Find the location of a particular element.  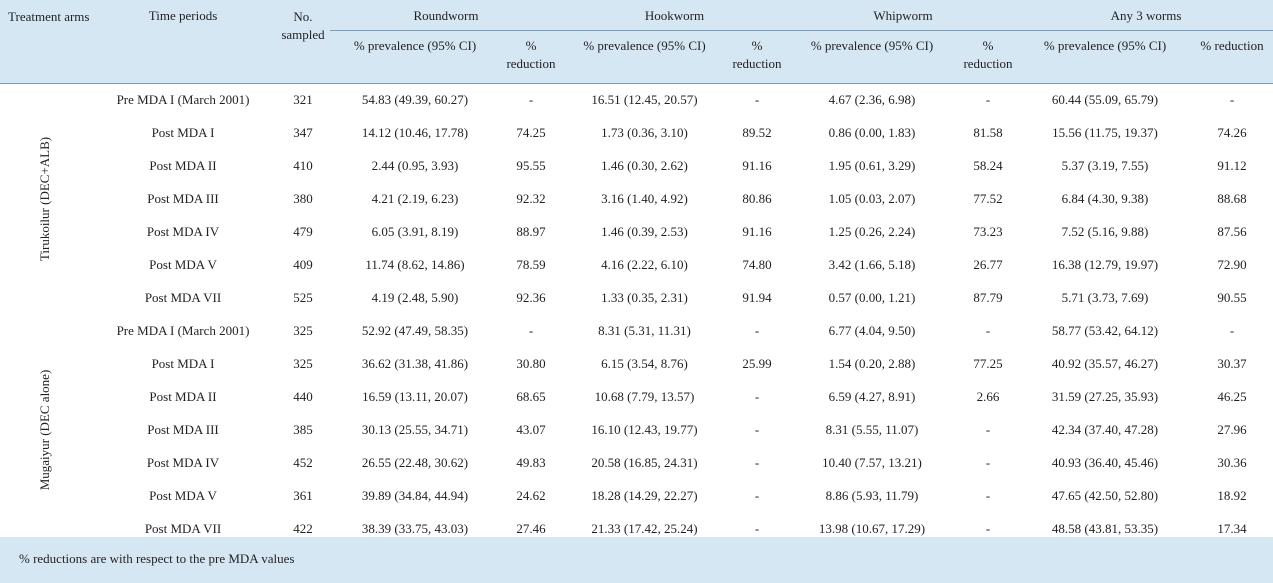

any3-reduction-cell: 18.92 is located at coordinates (1232, 496).